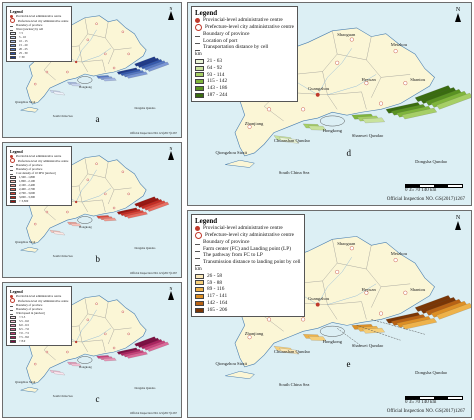 This screenshot has width=474, height=420. I want to click on legend-unit: km, so click(198, 54).